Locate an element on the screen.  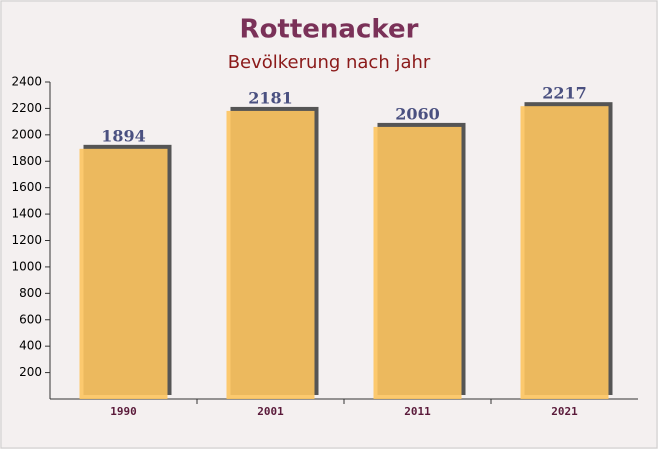
x-tick-label: 2001 is located at coordinates (270, 411).